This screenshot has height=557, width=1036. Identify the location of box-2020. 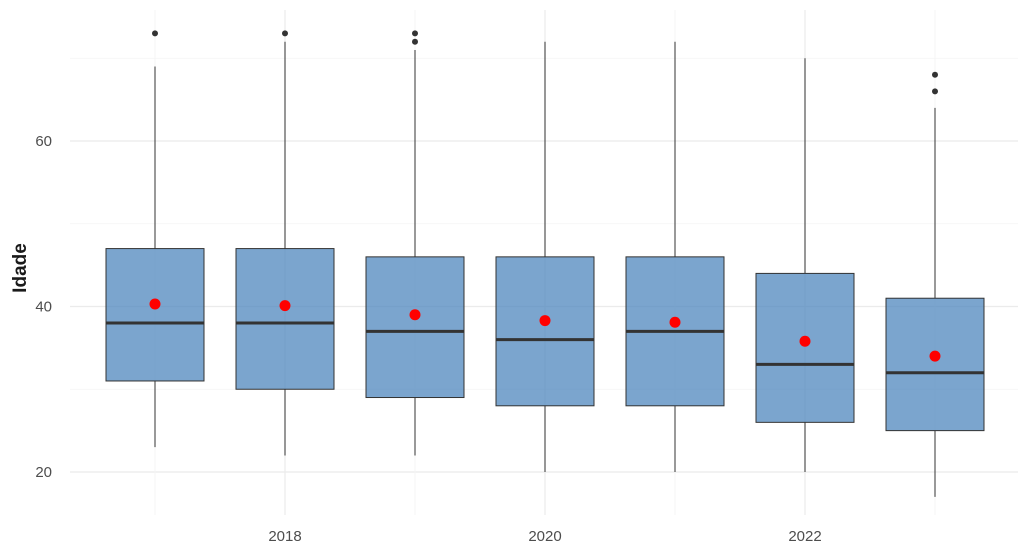
(545, 256).